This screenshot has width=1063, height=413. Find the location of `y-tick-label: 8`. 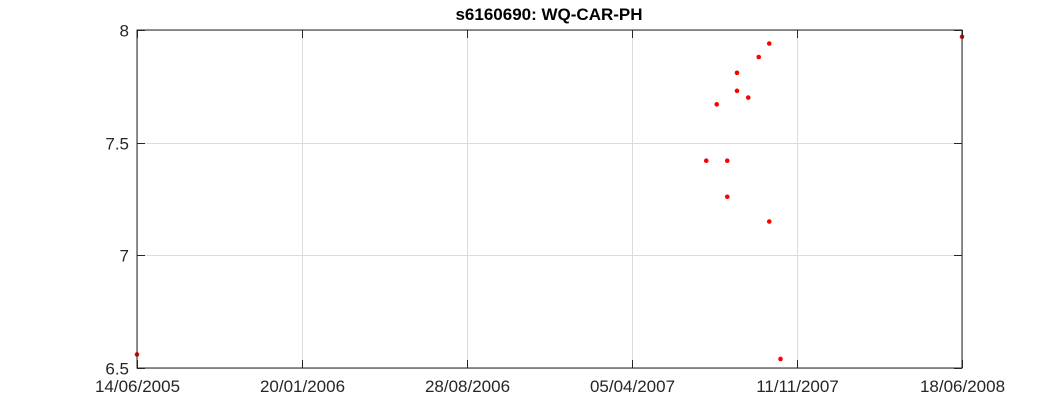

y-tick-label: 8 is located at coordinates (124, 31).